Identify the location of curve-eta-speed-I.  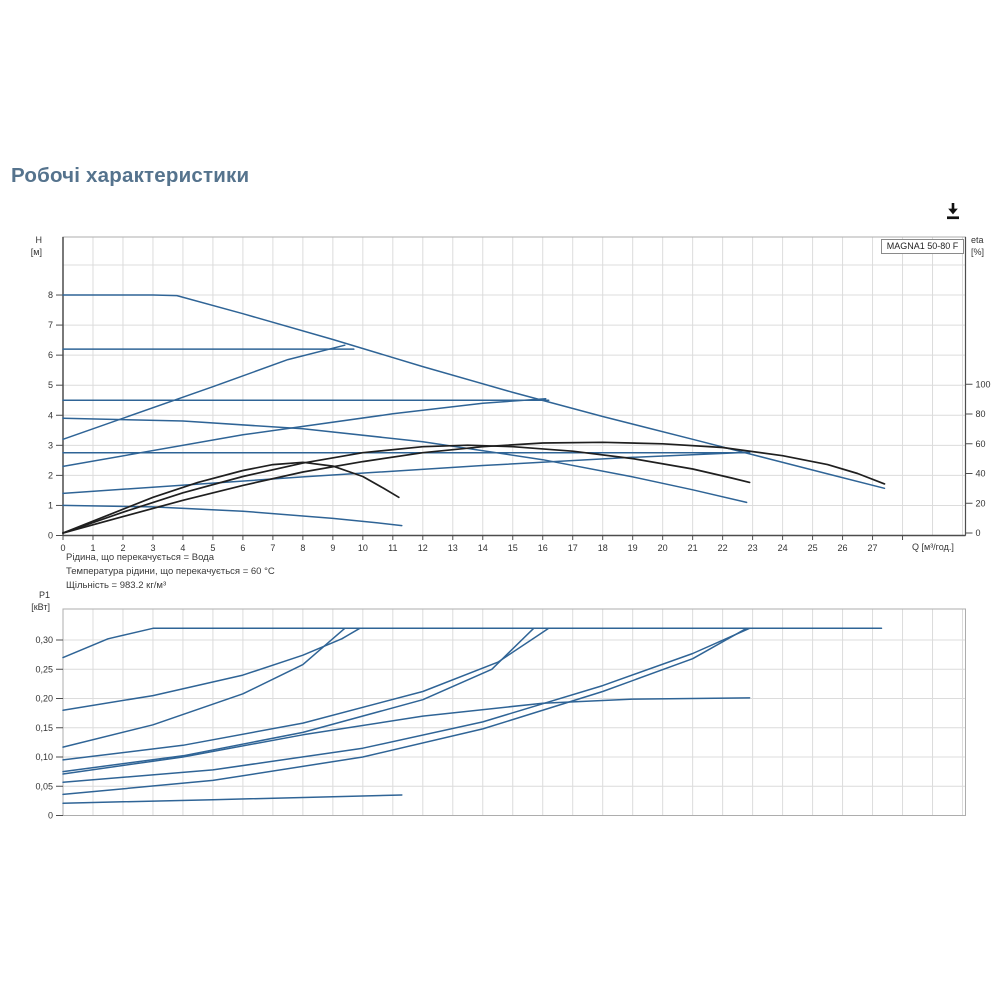
(231, 497).